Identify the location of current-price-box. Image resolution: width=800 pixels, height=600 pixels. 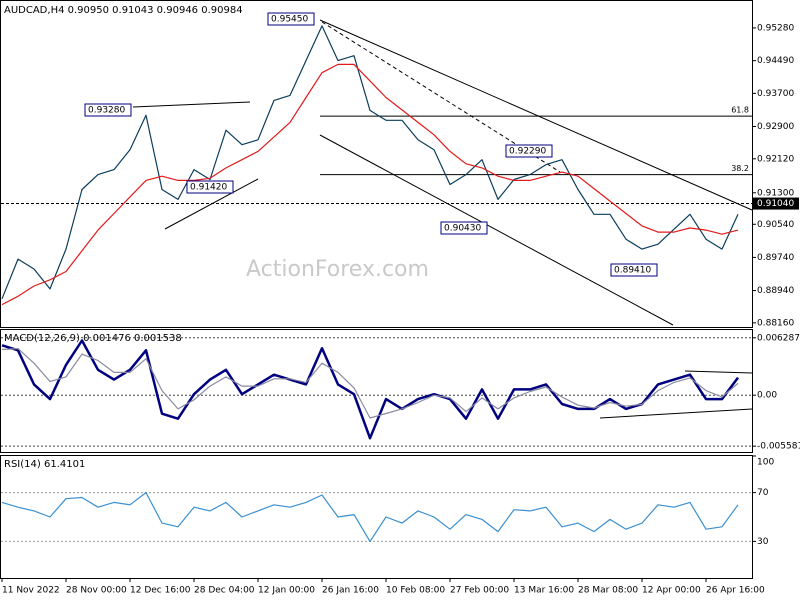
(776, 203).